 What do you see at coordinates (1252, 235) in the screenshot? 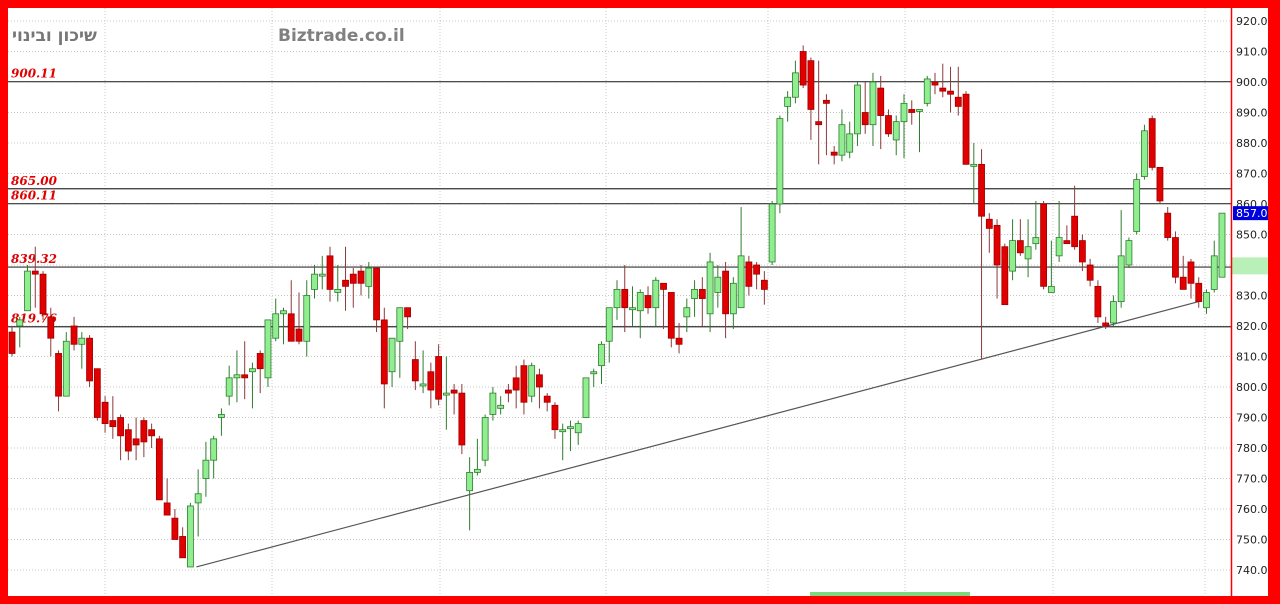
I see `y-tick-label: 850.0` at bounding box center [1252, 235].